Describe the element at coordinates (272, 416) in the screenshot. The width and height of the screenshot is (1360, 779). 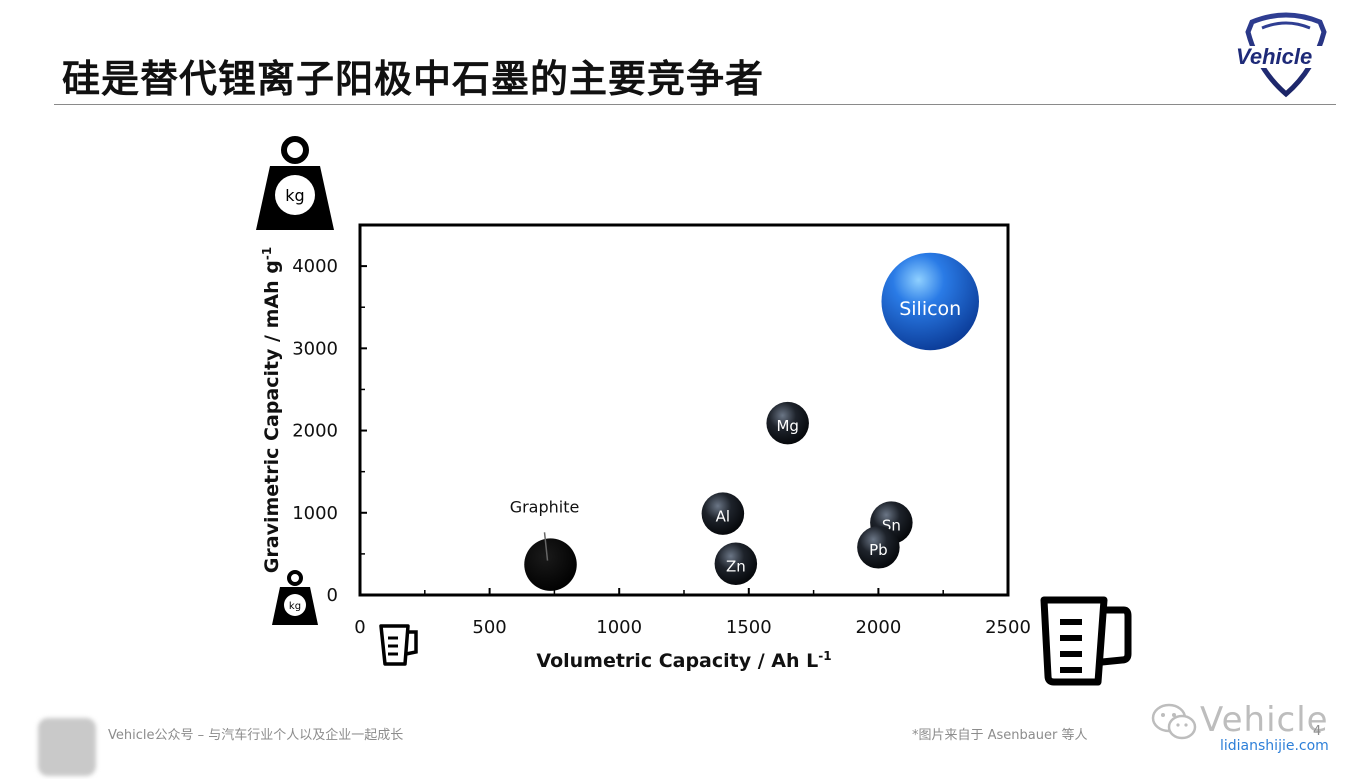
I see `y-axis-title-text: Gravimetric Capacity / mAh g` at that location.